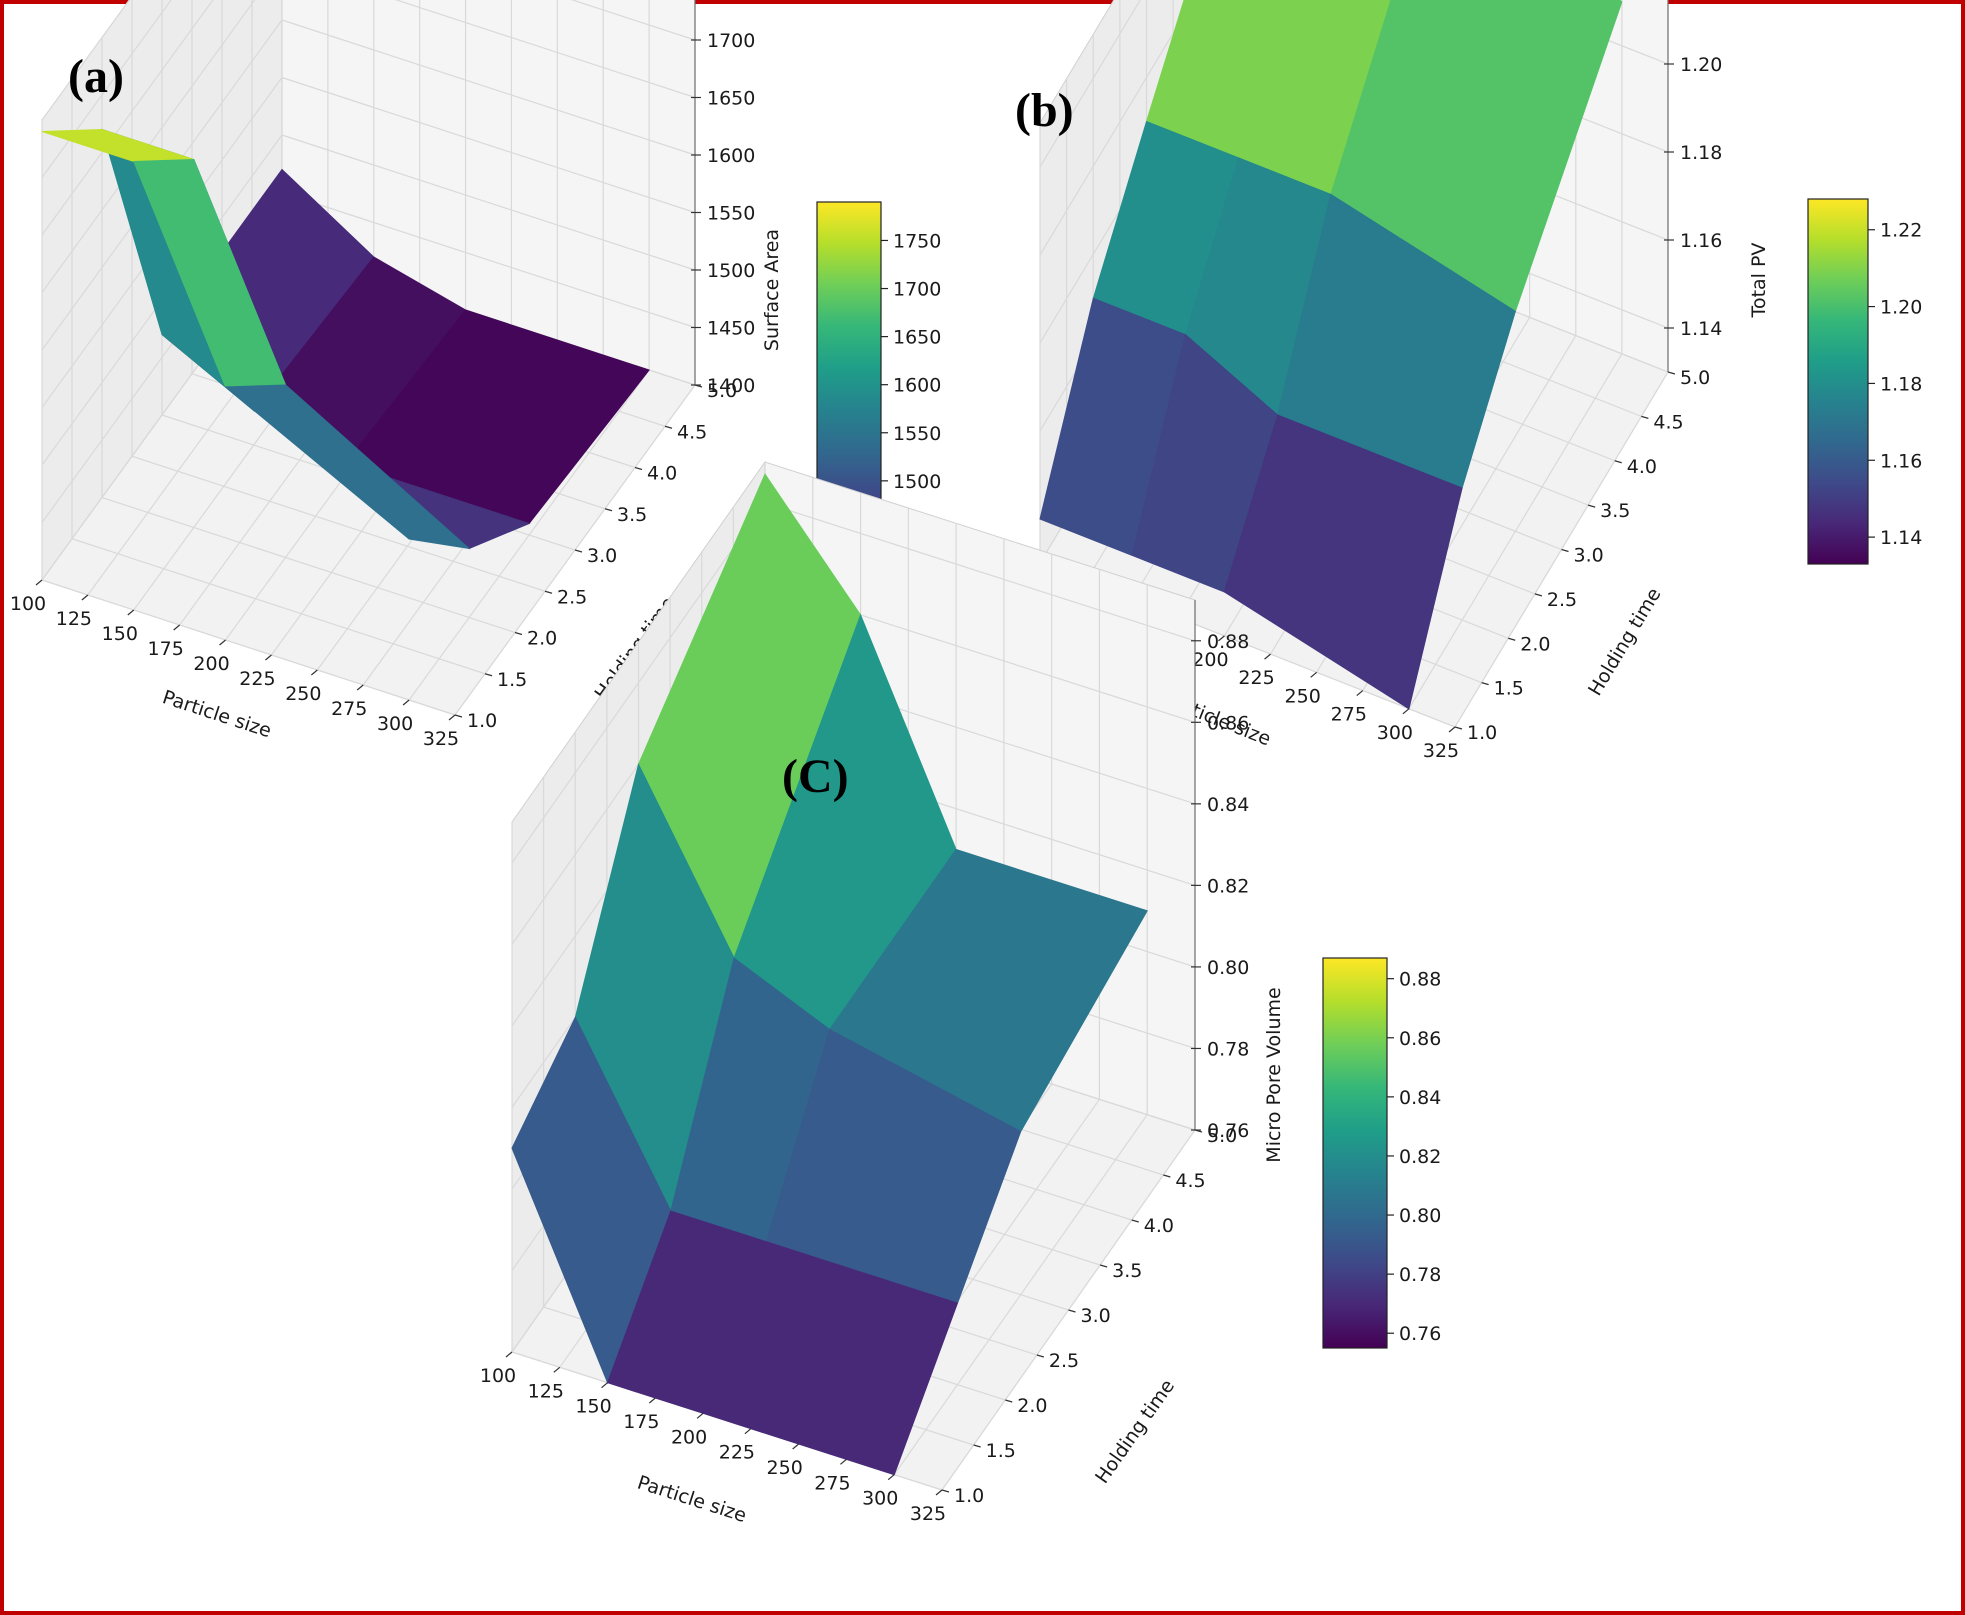 The height and width of the screenshot is (1615, 1965). Describe the element at coordinates (815, 776) in the screenshot. I see `panel-label: (C)` at that location.